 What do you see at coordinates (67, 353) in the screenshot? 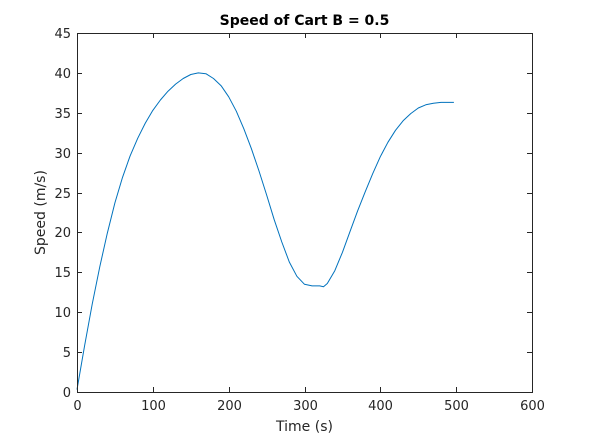
I see `y-tick-label: 5` at bounding box center [67, 353].